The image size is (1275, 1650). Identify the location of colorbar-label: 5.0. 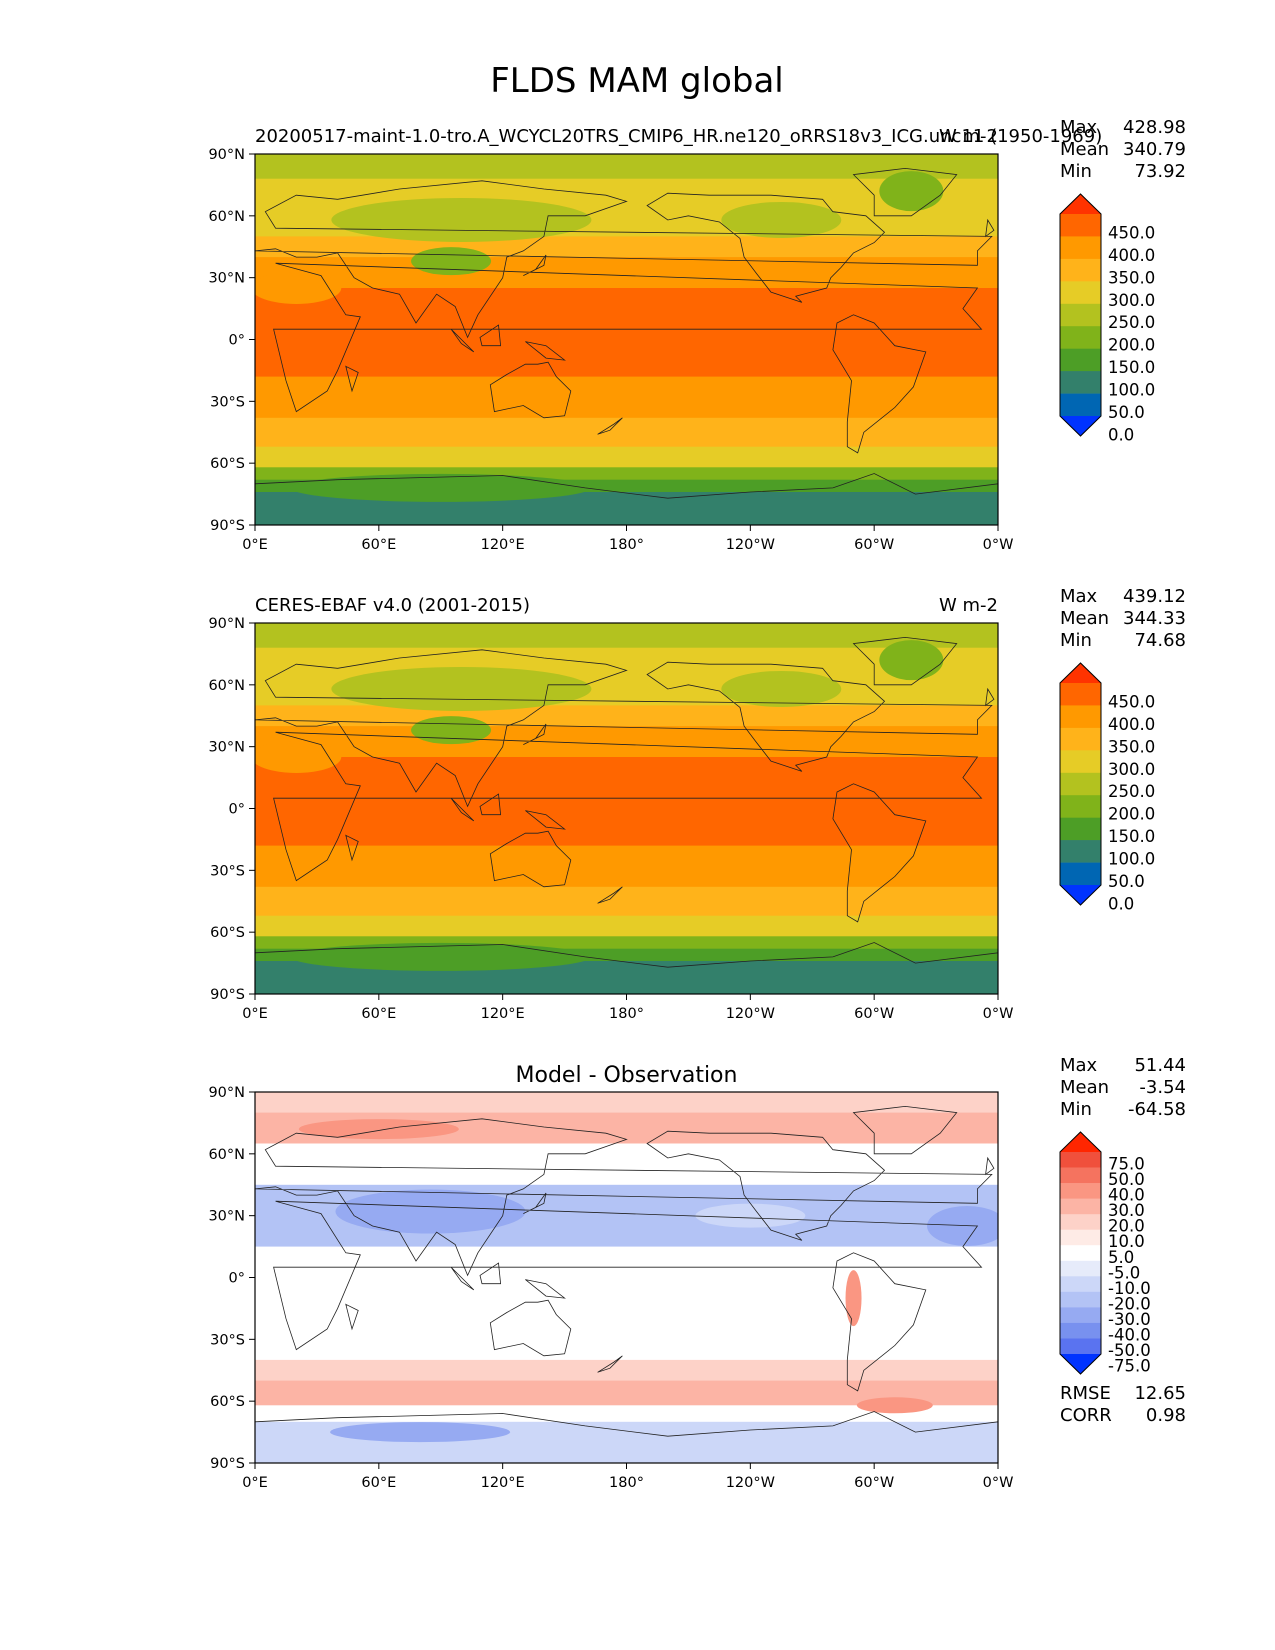
(1121, 1257).